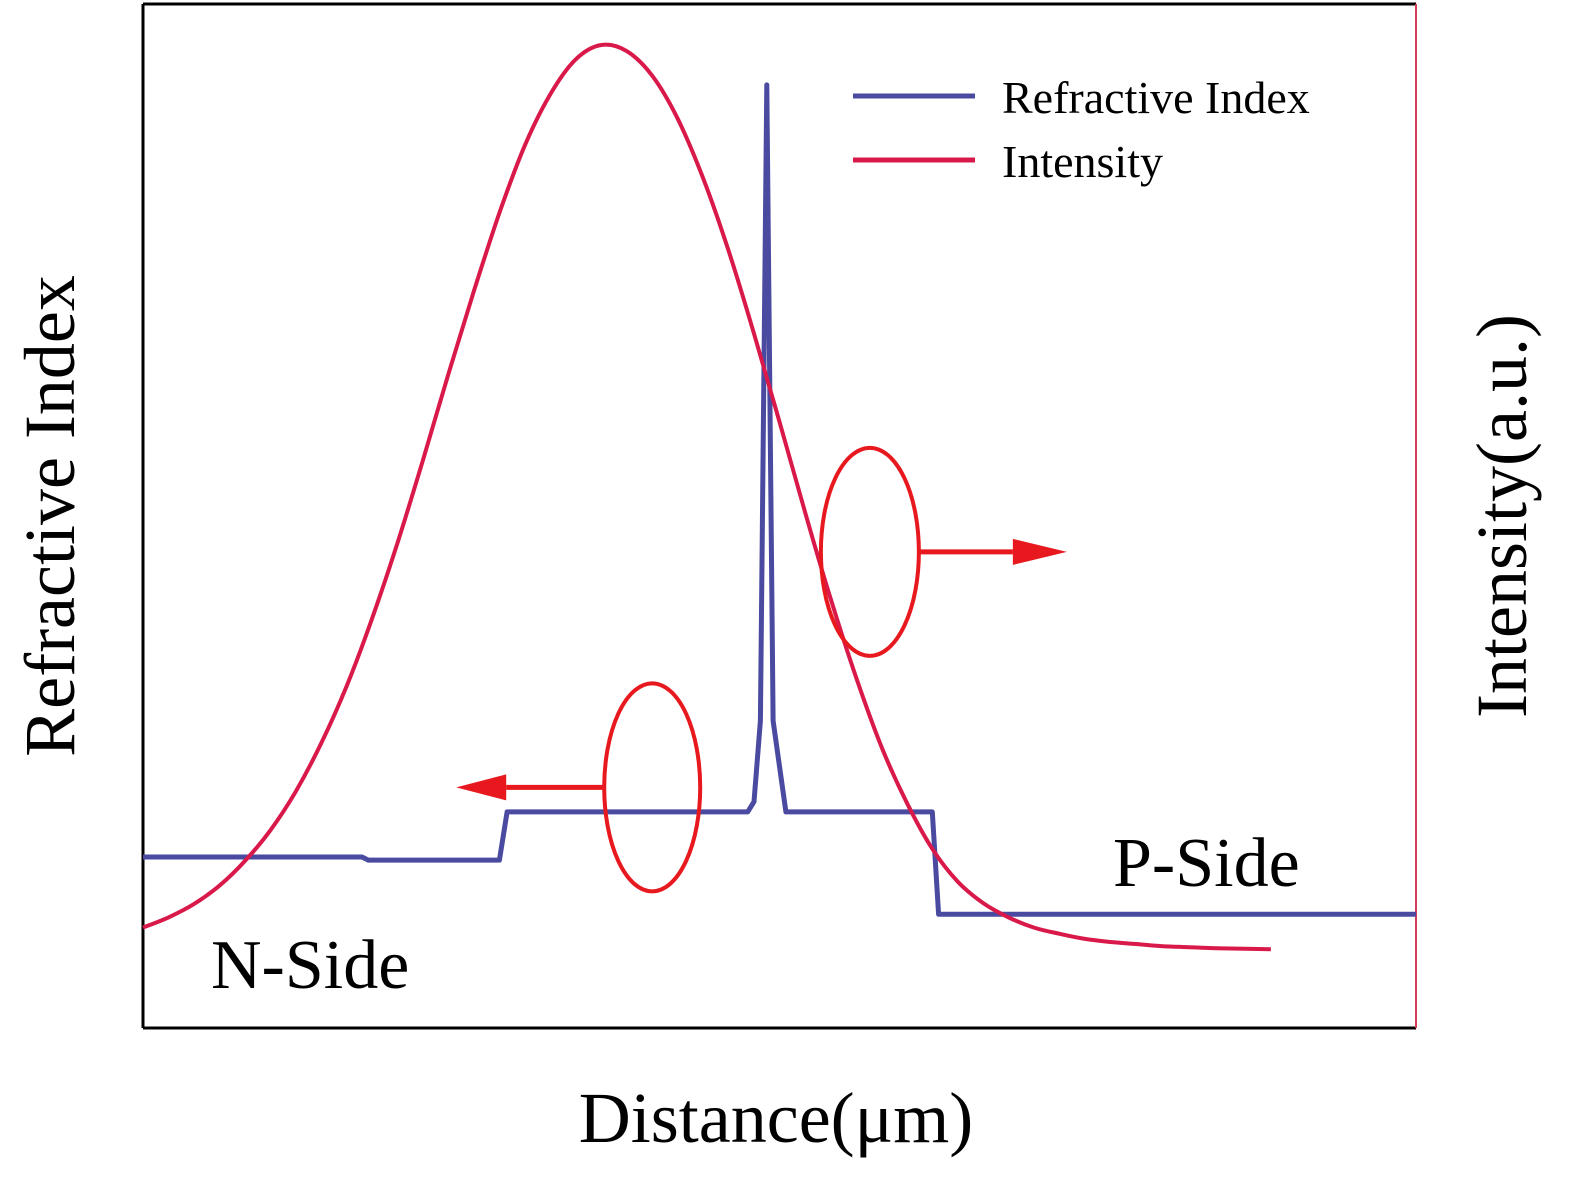 This screenshot has height=1200, width=1575. Describe the element at coordinates (942, 551) in the screenshot. I see `right-axis-indicator` at that location.